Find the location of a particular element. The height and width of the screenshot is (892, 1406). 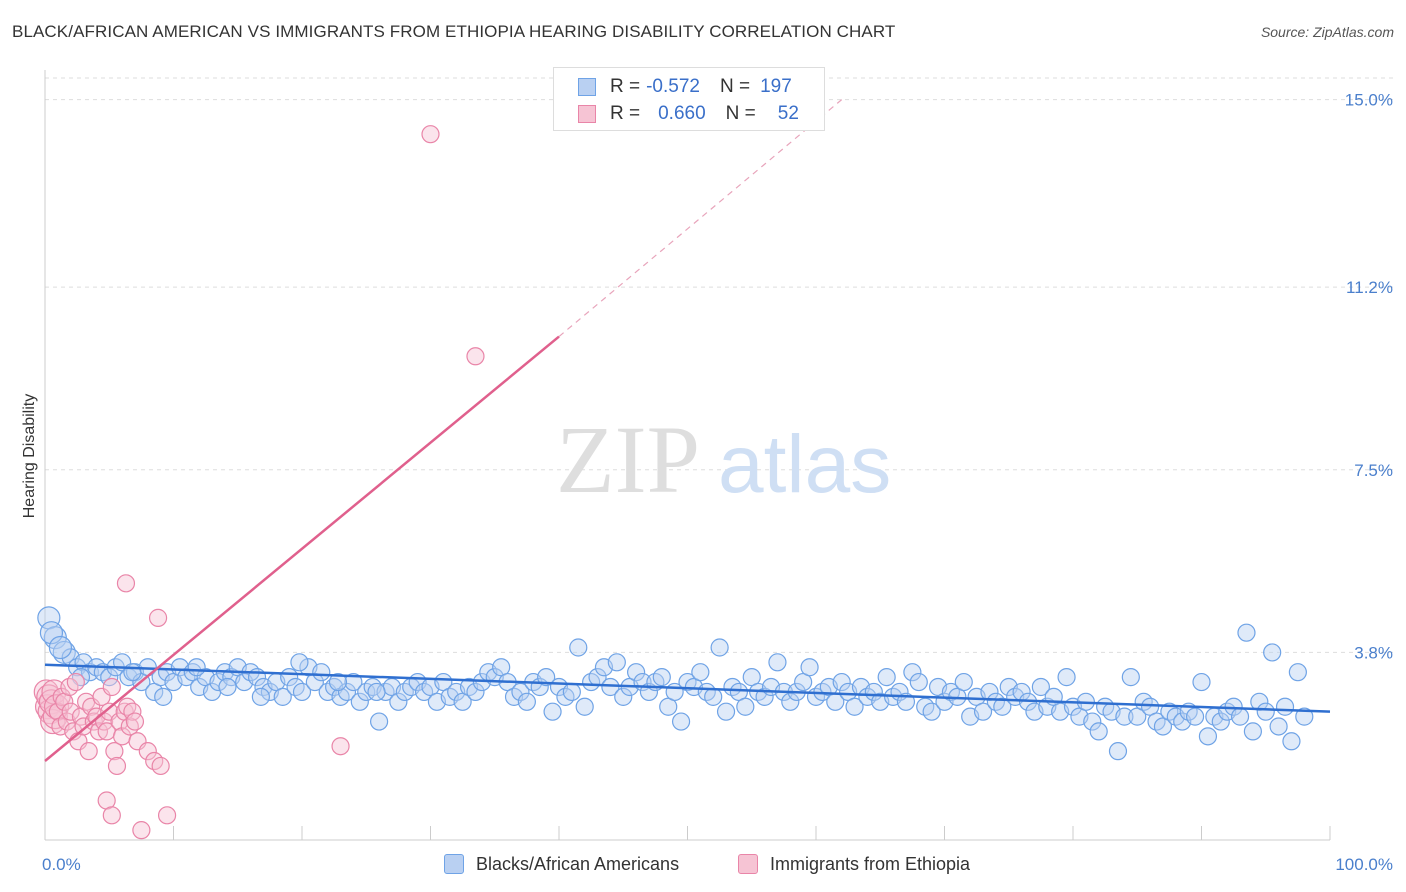

bottom-legend-label-ethiopia: Immigrants from Ethiopia is located at coordinates (870, 863).